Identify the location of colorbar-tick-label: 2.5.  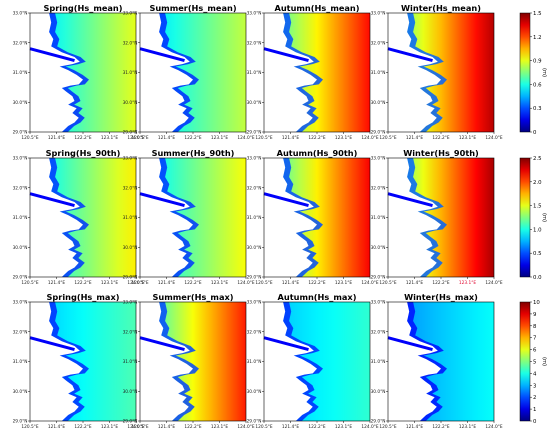
(537, 159).